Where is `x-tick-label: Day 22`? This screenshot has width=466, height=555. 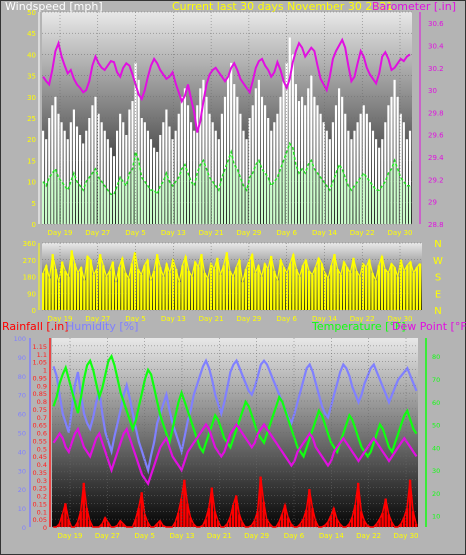 x-tick-label: Day 22 is located at coordinates (368, 536).